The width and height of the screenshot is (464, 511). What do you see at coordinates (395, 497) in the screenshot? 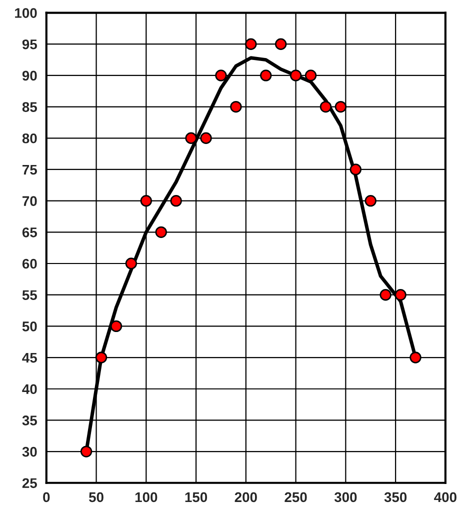
I see `x-tick-label: 350` at bounding box center [395, 497].